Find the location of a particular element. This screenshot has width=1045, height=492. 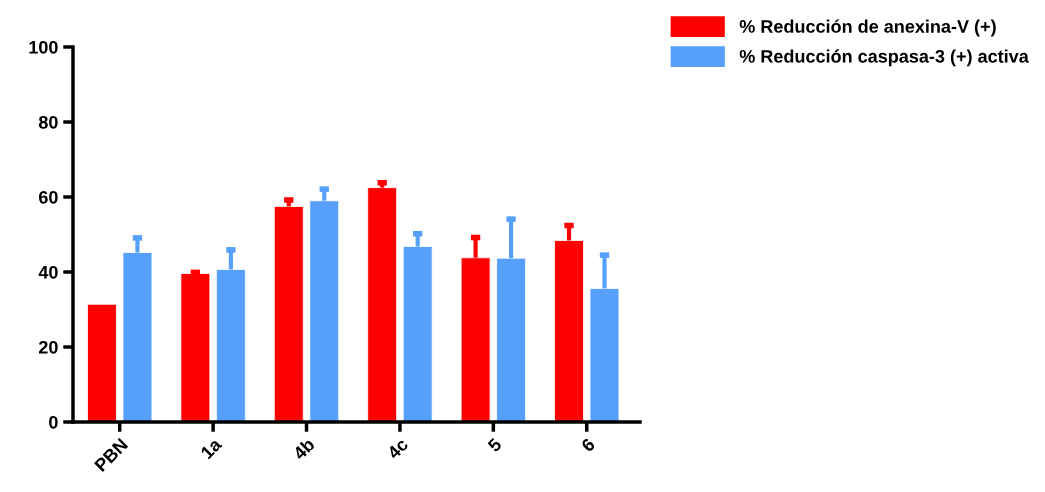

y-tick-label: 20 is located at coordinates (48, 347).